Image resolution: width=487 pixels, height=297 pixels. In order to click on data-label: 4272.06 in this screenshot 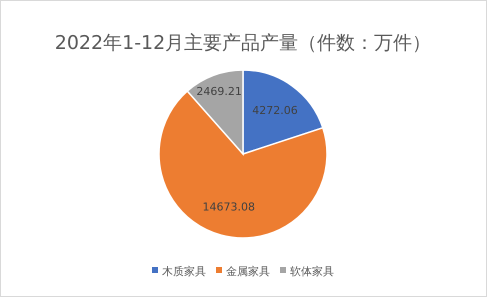, I will do `click(275, 110)`.